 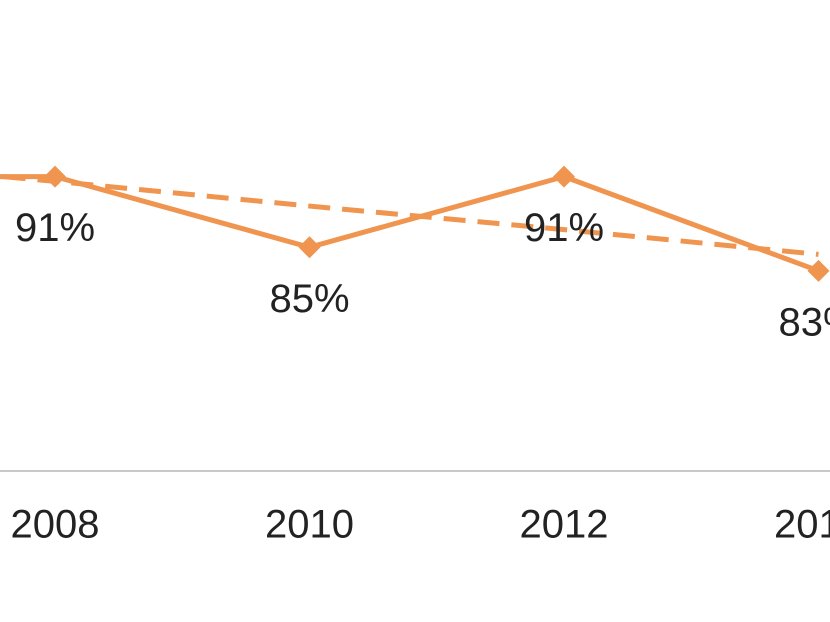 What do you see at coordinates (804, 322) in the screenshot?
I see `data-label: 83%` at bounding box center [804, 322].